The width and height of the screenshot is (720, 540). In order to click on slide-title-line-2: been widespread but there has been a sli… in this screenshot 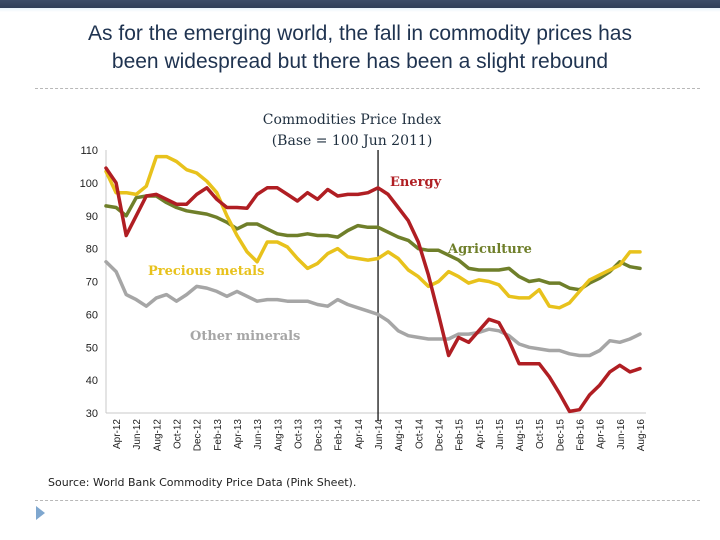, I will do `click(360, 61)`.